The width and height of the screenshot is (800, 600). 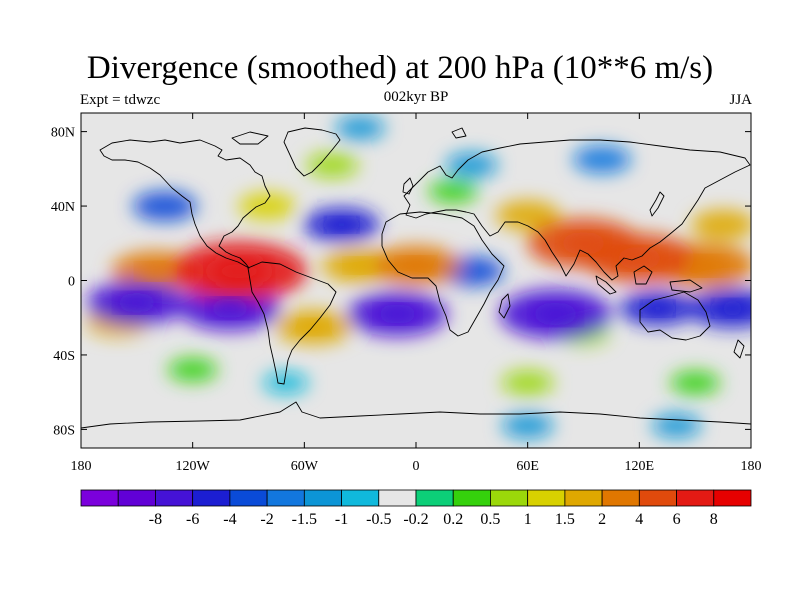 What do you see at coordinates (64, 356) in the screenshot?
I see `y-tick-label: 40S` at bounding box center [64, 356].